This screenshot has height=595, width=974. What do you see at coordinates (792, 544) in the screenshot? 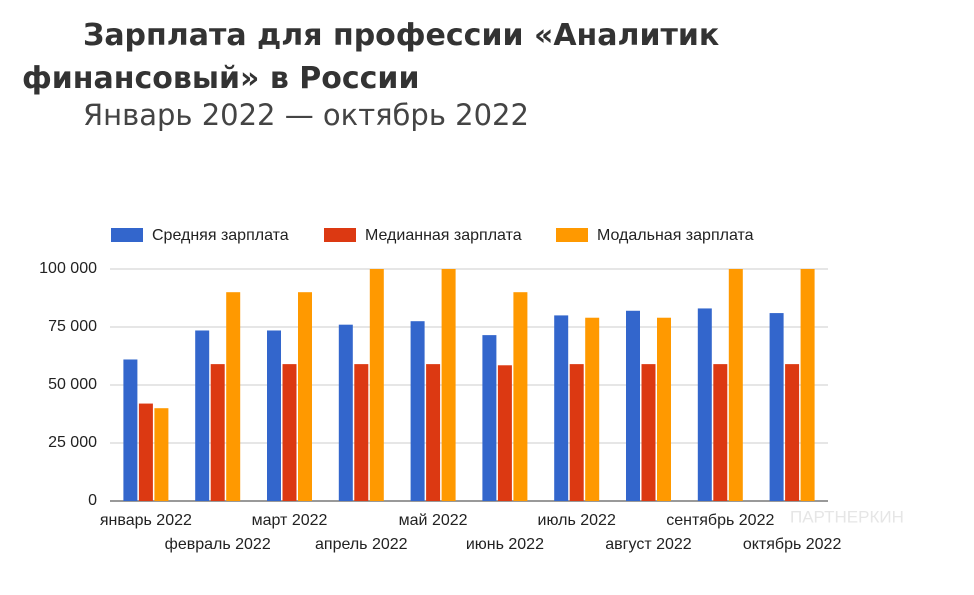
I see `x-tick-label: октябрь 2022` at bounding box center [792, 544].